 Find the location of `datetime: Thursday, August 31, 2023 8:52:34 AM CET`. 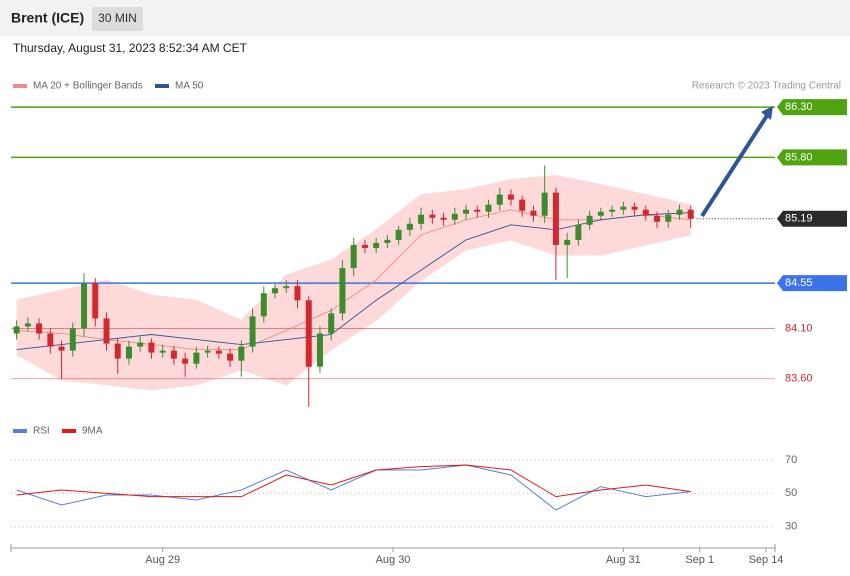

datetime: Thursday, August 31, 2023 8:52:34 AM CET is located at coordinates (130, 48).